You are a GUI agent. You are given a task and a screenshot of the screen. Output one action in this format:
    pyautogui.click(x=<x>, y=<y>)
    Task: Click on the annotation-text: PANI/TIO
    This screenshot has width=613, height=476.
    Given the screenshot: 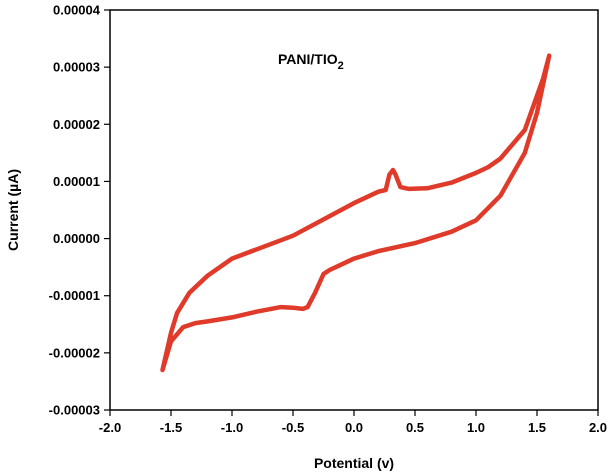 What is the action you would take?
    pyautogui.click(x=308, y=59)
    